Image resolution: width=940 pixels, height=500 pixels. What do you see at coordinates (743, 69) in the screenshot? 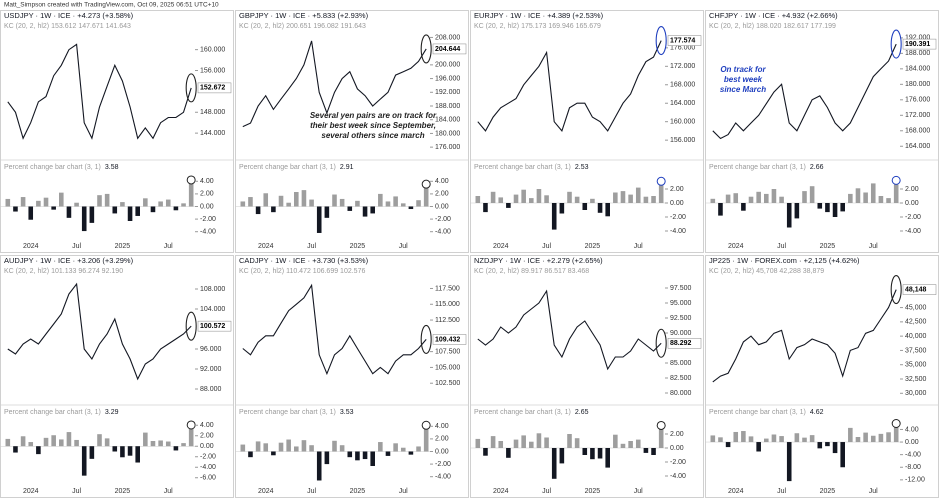
I see `annotation: On track for` at bounding box center [743, 69].